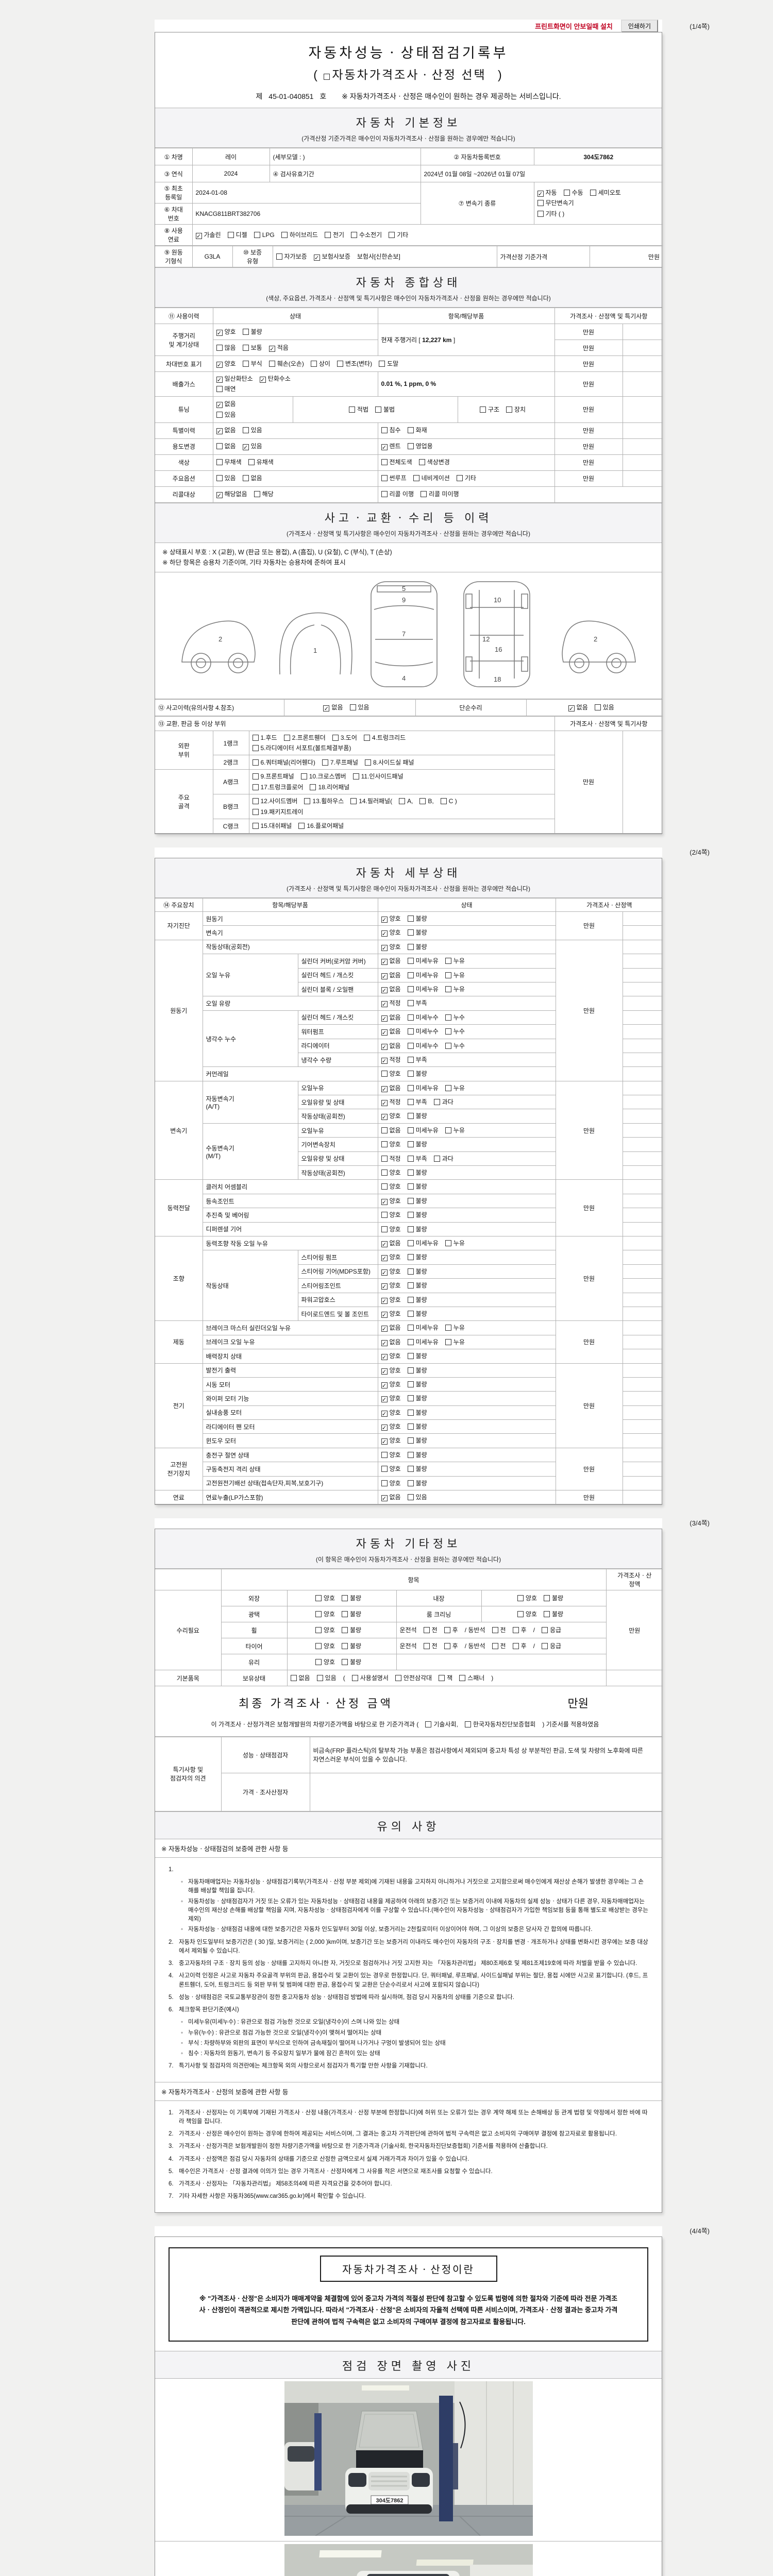  What do you see at coordinates (574, 26) in the screenshot?
I see `install-notice-link: 프린트화면이 안보일때 설치` at bounding box center [574, 26].